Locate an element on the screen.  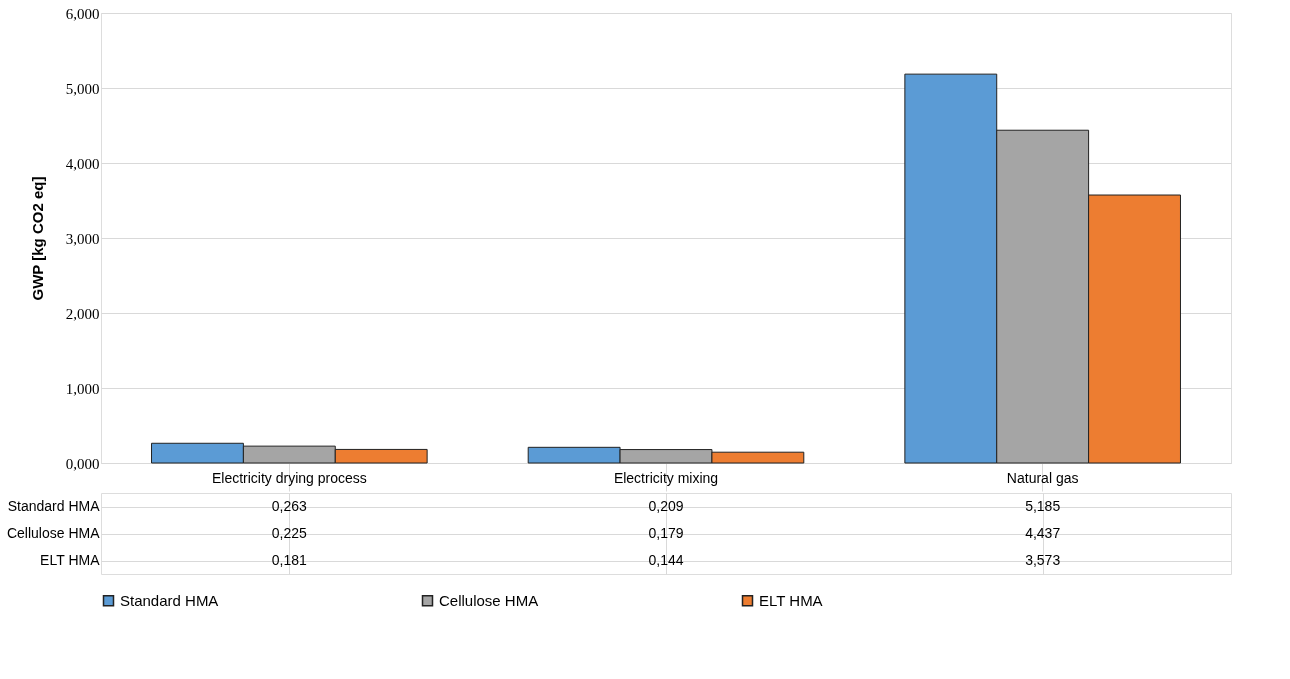
legend-label: Cellulose HMA is located at coordinates (489, 600).